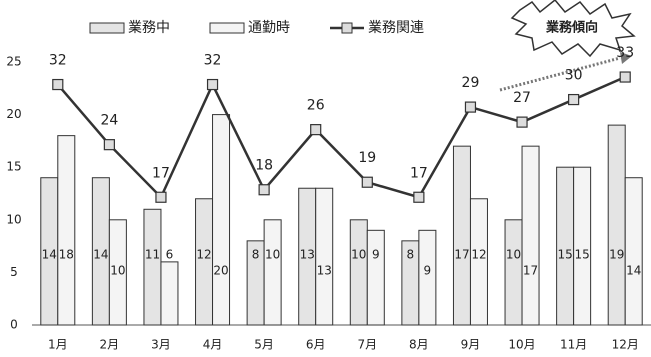 The image size is (651, 357). Describe the element at coordinates (471, 345) in the screenshot. I see `x-tick-label: 9月` at that location.